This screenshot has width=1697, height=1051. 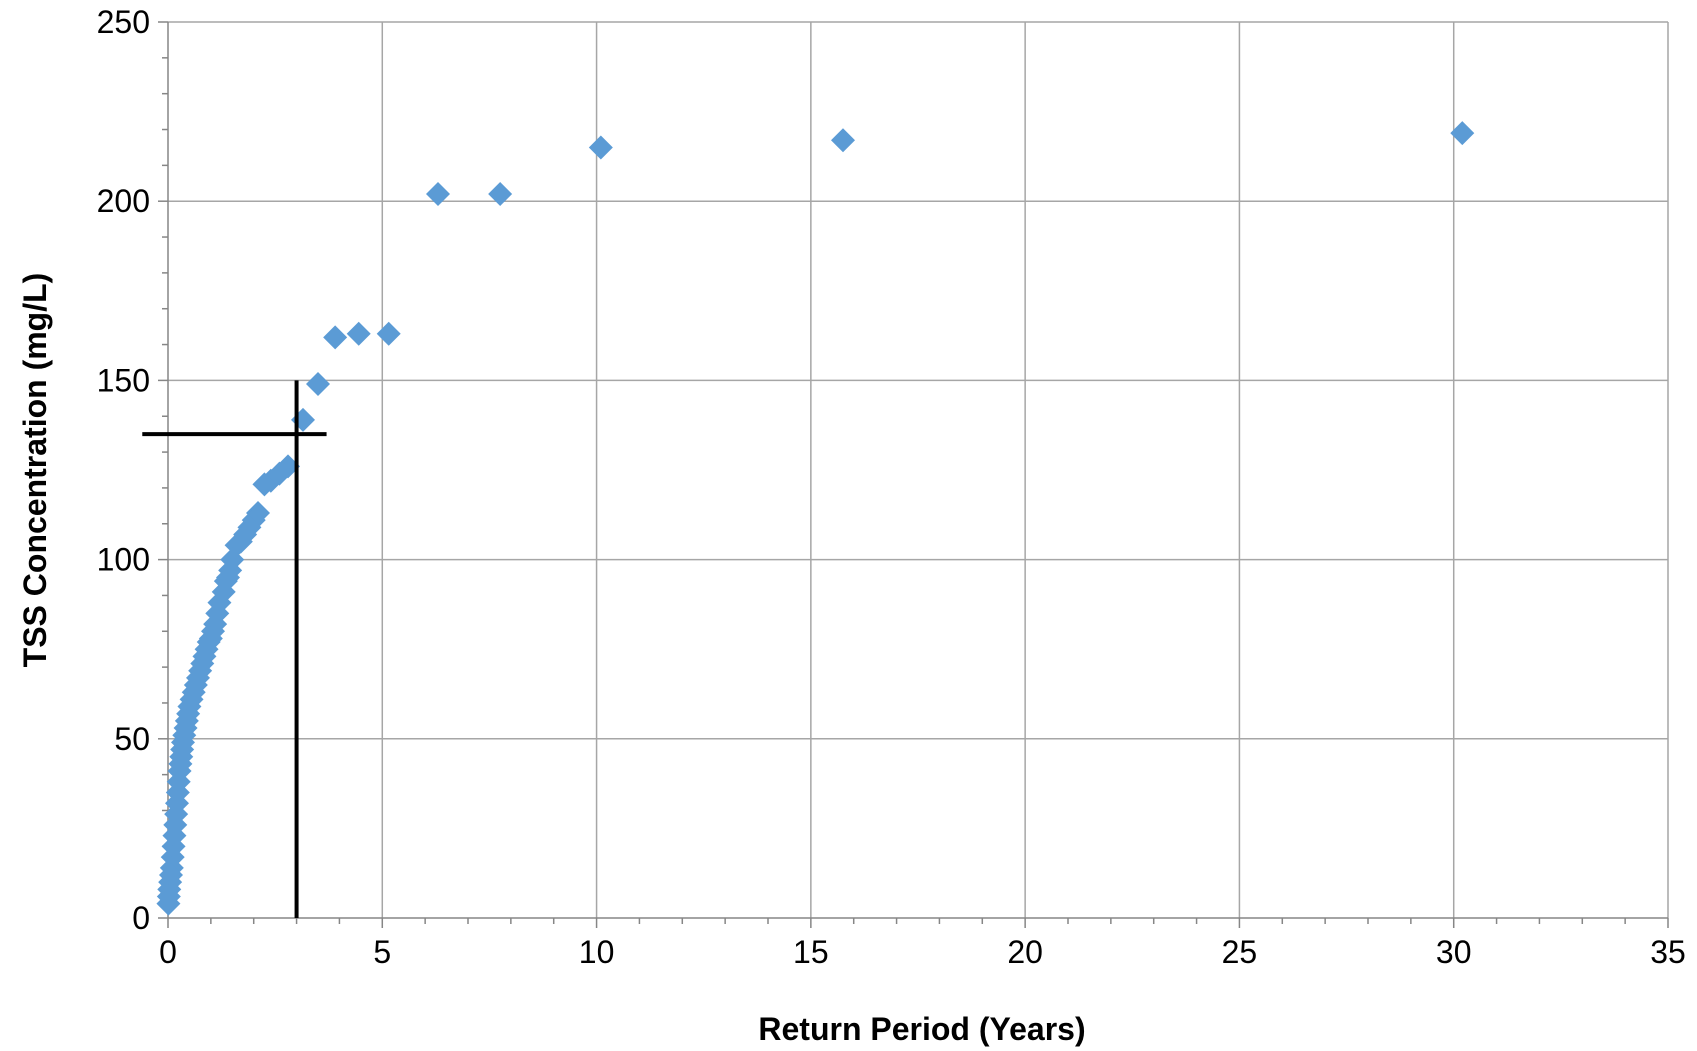 I want to click on x-tick-label: 35, so click(x=1668, y=952).